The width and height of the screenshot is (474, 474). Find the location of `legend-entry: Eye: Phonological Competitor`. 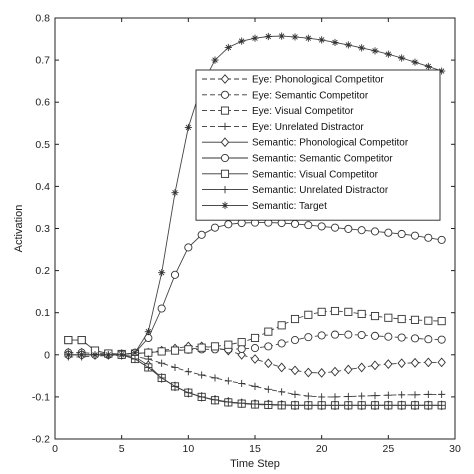

legend-entry: Eye: Phonological Competitor is located at coordinates (293, 80).